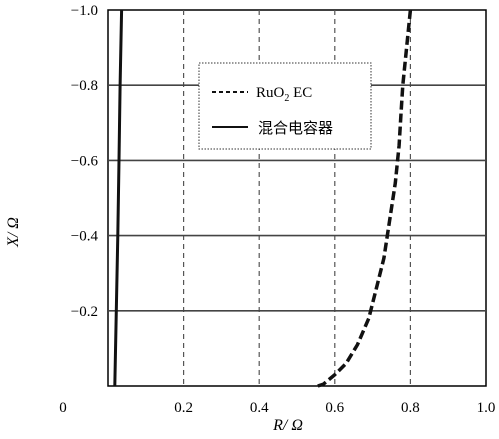 This screenshot has width=499, height=439. I want to click on y-tick-label: −0.4, so click(85, 237).